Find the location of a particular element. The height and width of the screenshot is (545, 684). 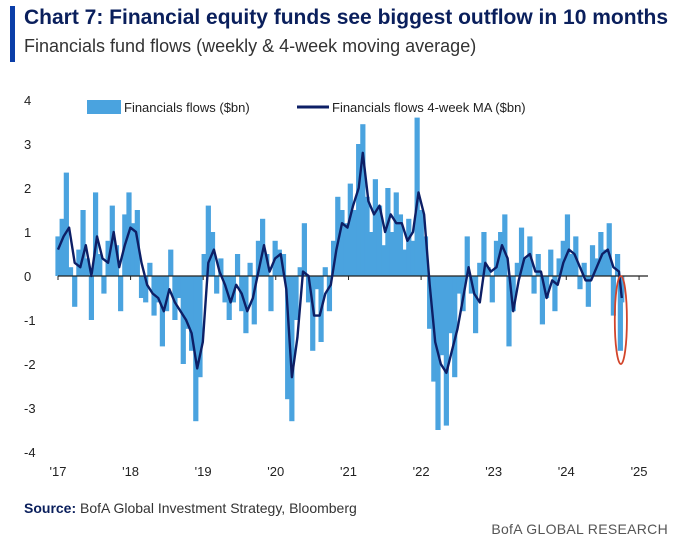

x-tick-label: '20 is located at coordinates (275, 471).